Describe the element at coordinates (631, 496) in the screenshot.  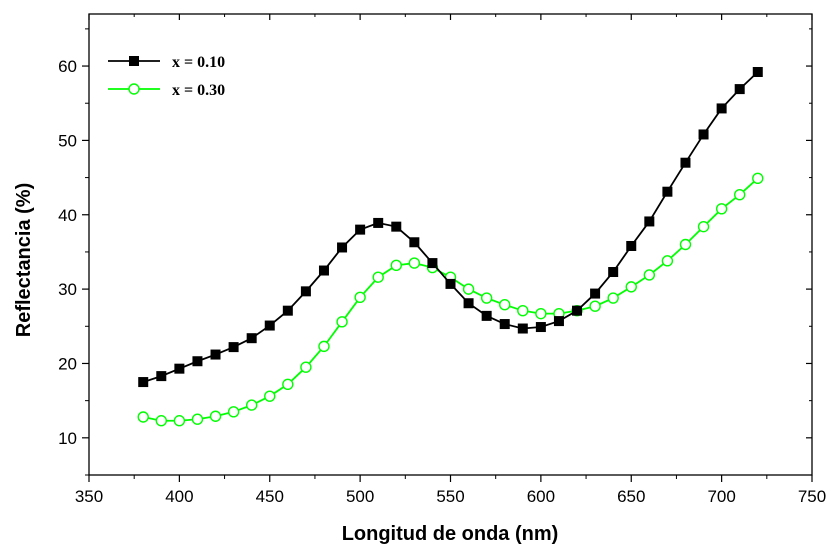
I see `x-tick-label: 650` at that location.